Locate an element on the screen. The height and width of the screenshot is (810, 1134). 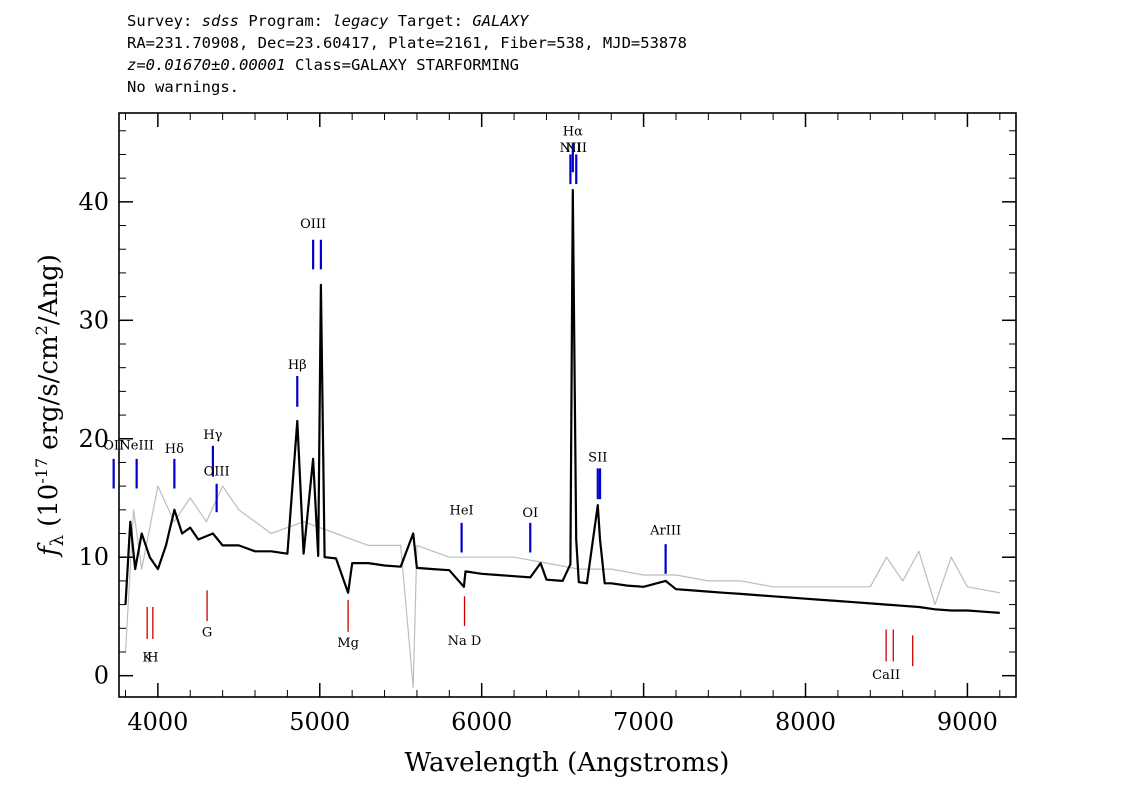
absorption-line-label: Na D is located at coordinates (465, 641).